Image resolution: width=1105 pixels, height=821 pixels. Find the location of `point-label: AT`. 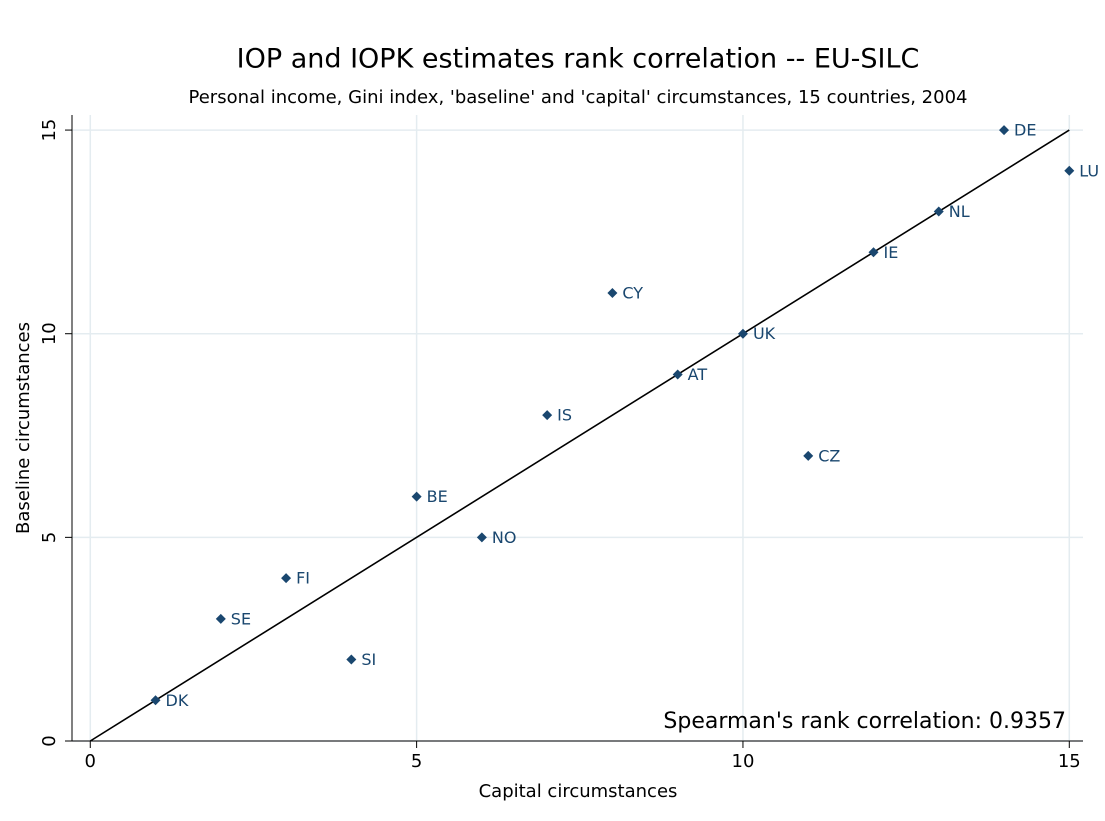

point-label: AT is located at coordinates (698, 374).